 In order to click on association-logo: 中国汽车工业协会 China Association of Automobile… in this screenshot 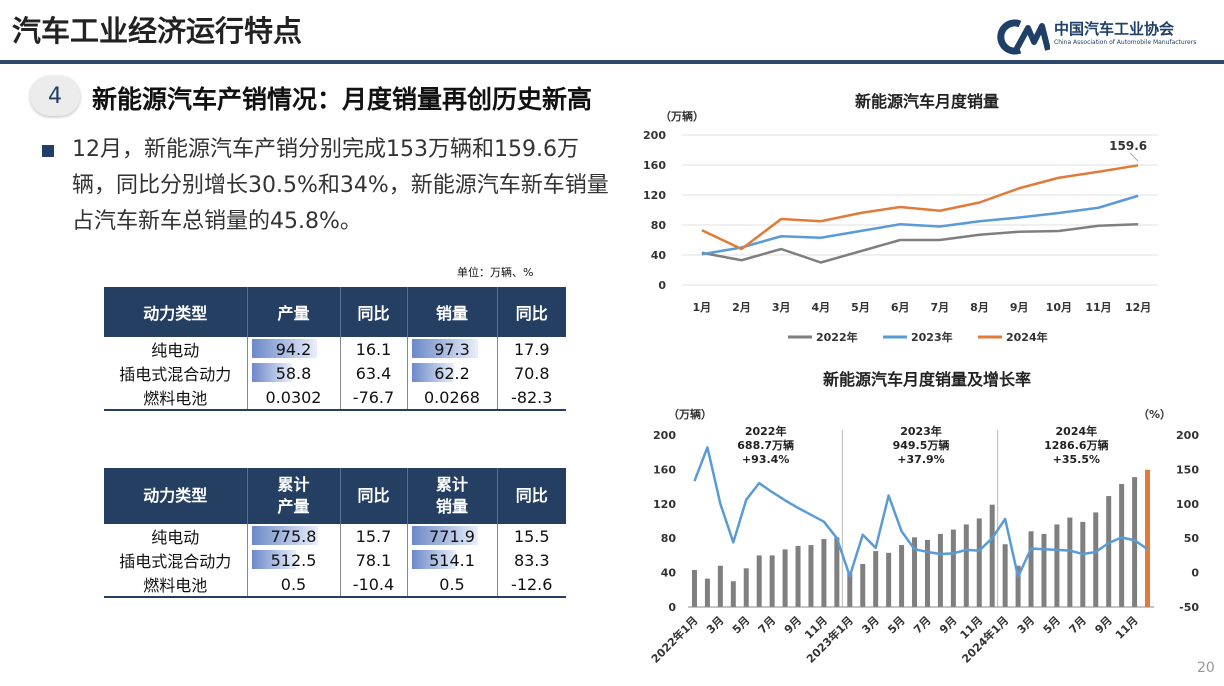, I will do `click(1105, 36)`.